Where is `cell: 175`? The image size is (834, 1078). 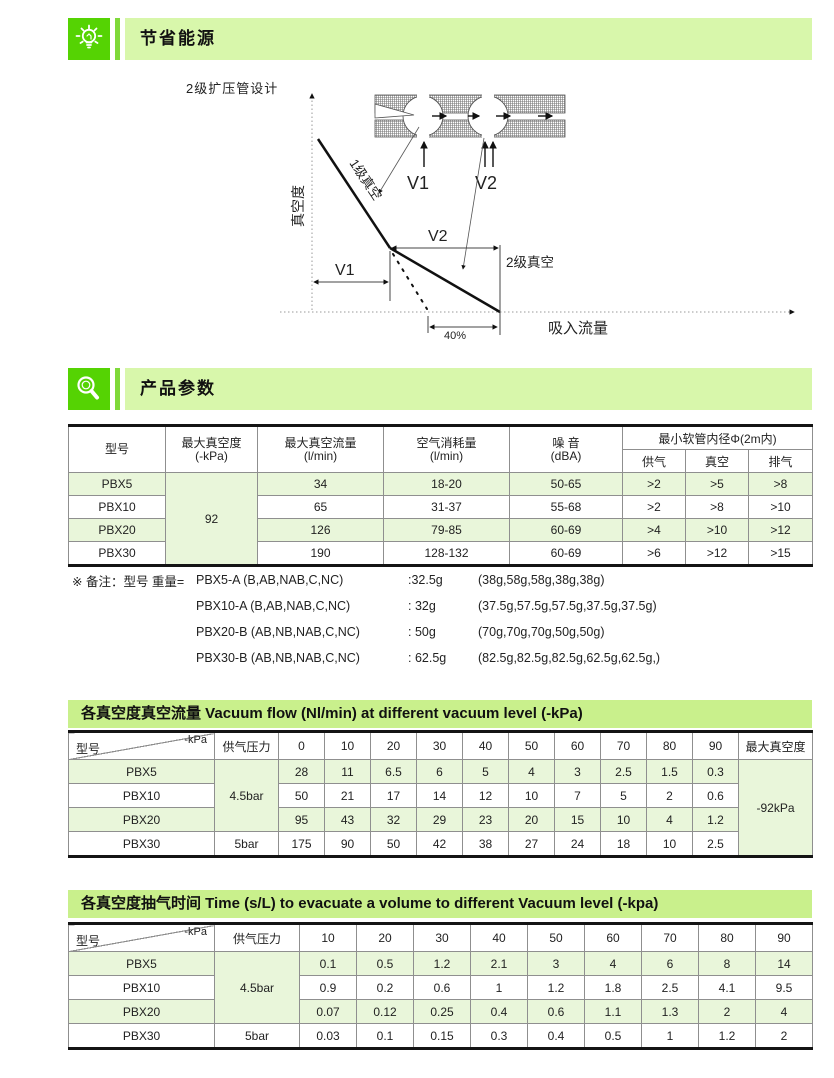
cell: 175 is located at coordinates (301, 844).